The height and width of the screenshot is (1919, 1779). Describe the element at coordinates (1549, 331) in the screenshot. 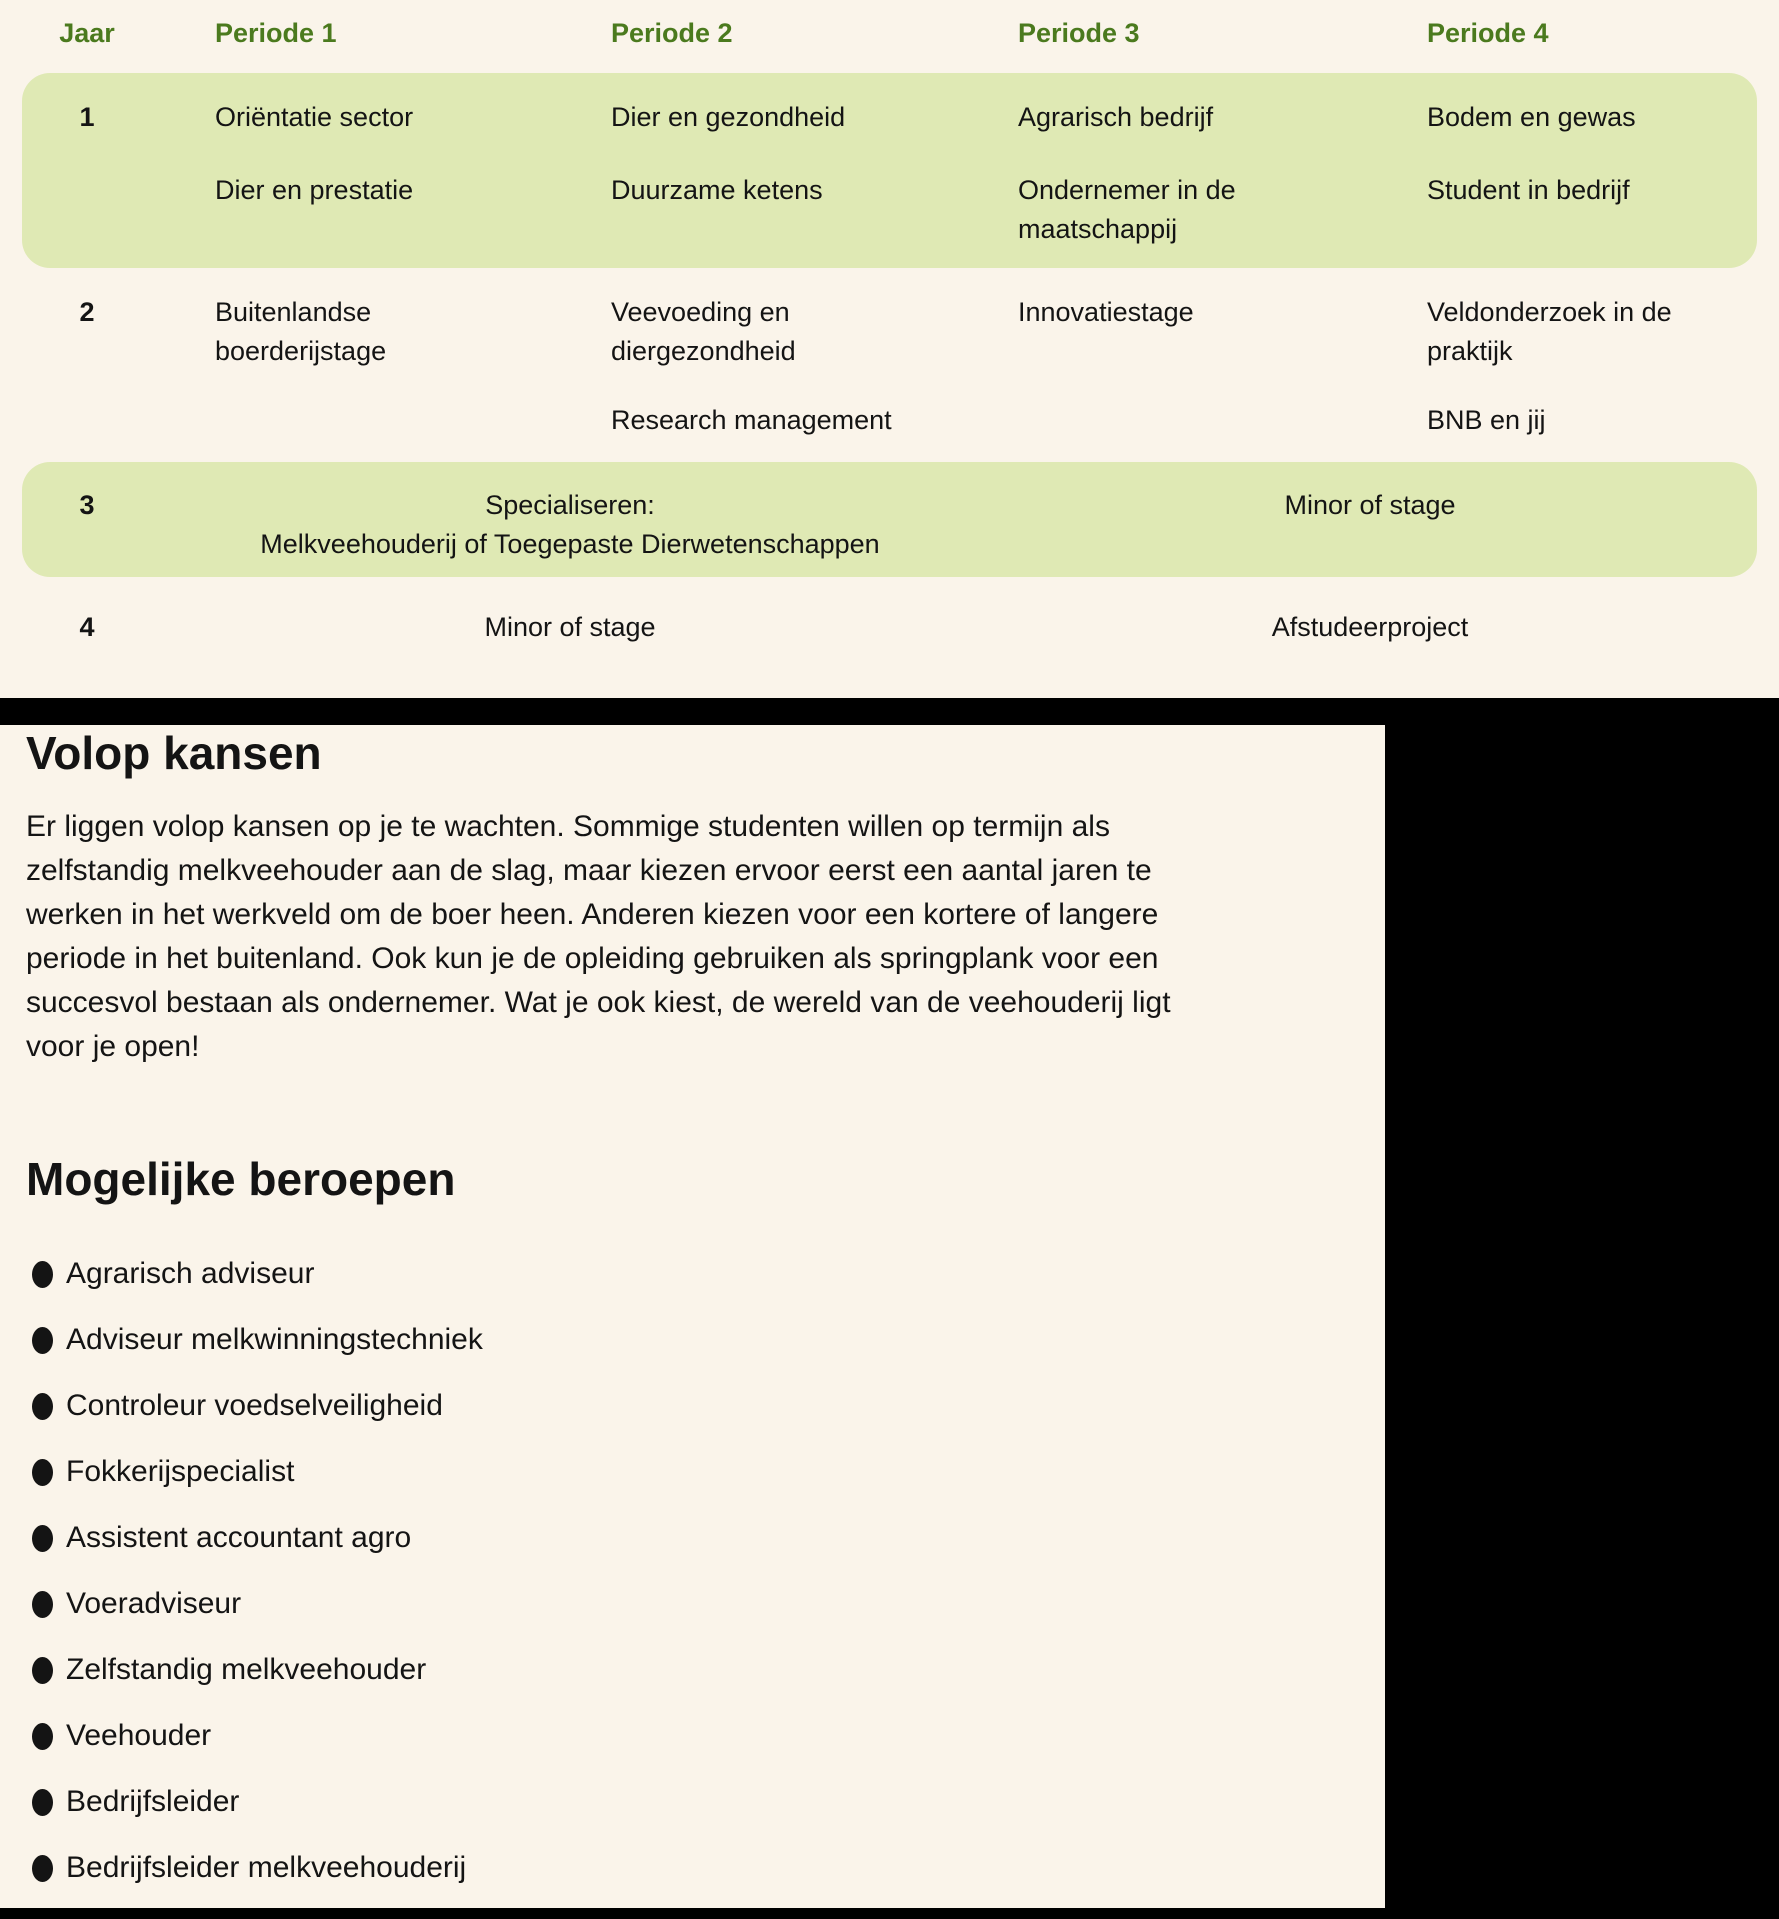

I see `cell-y2-p4-course1: Veldonderzoek in de praktijk` at that location.